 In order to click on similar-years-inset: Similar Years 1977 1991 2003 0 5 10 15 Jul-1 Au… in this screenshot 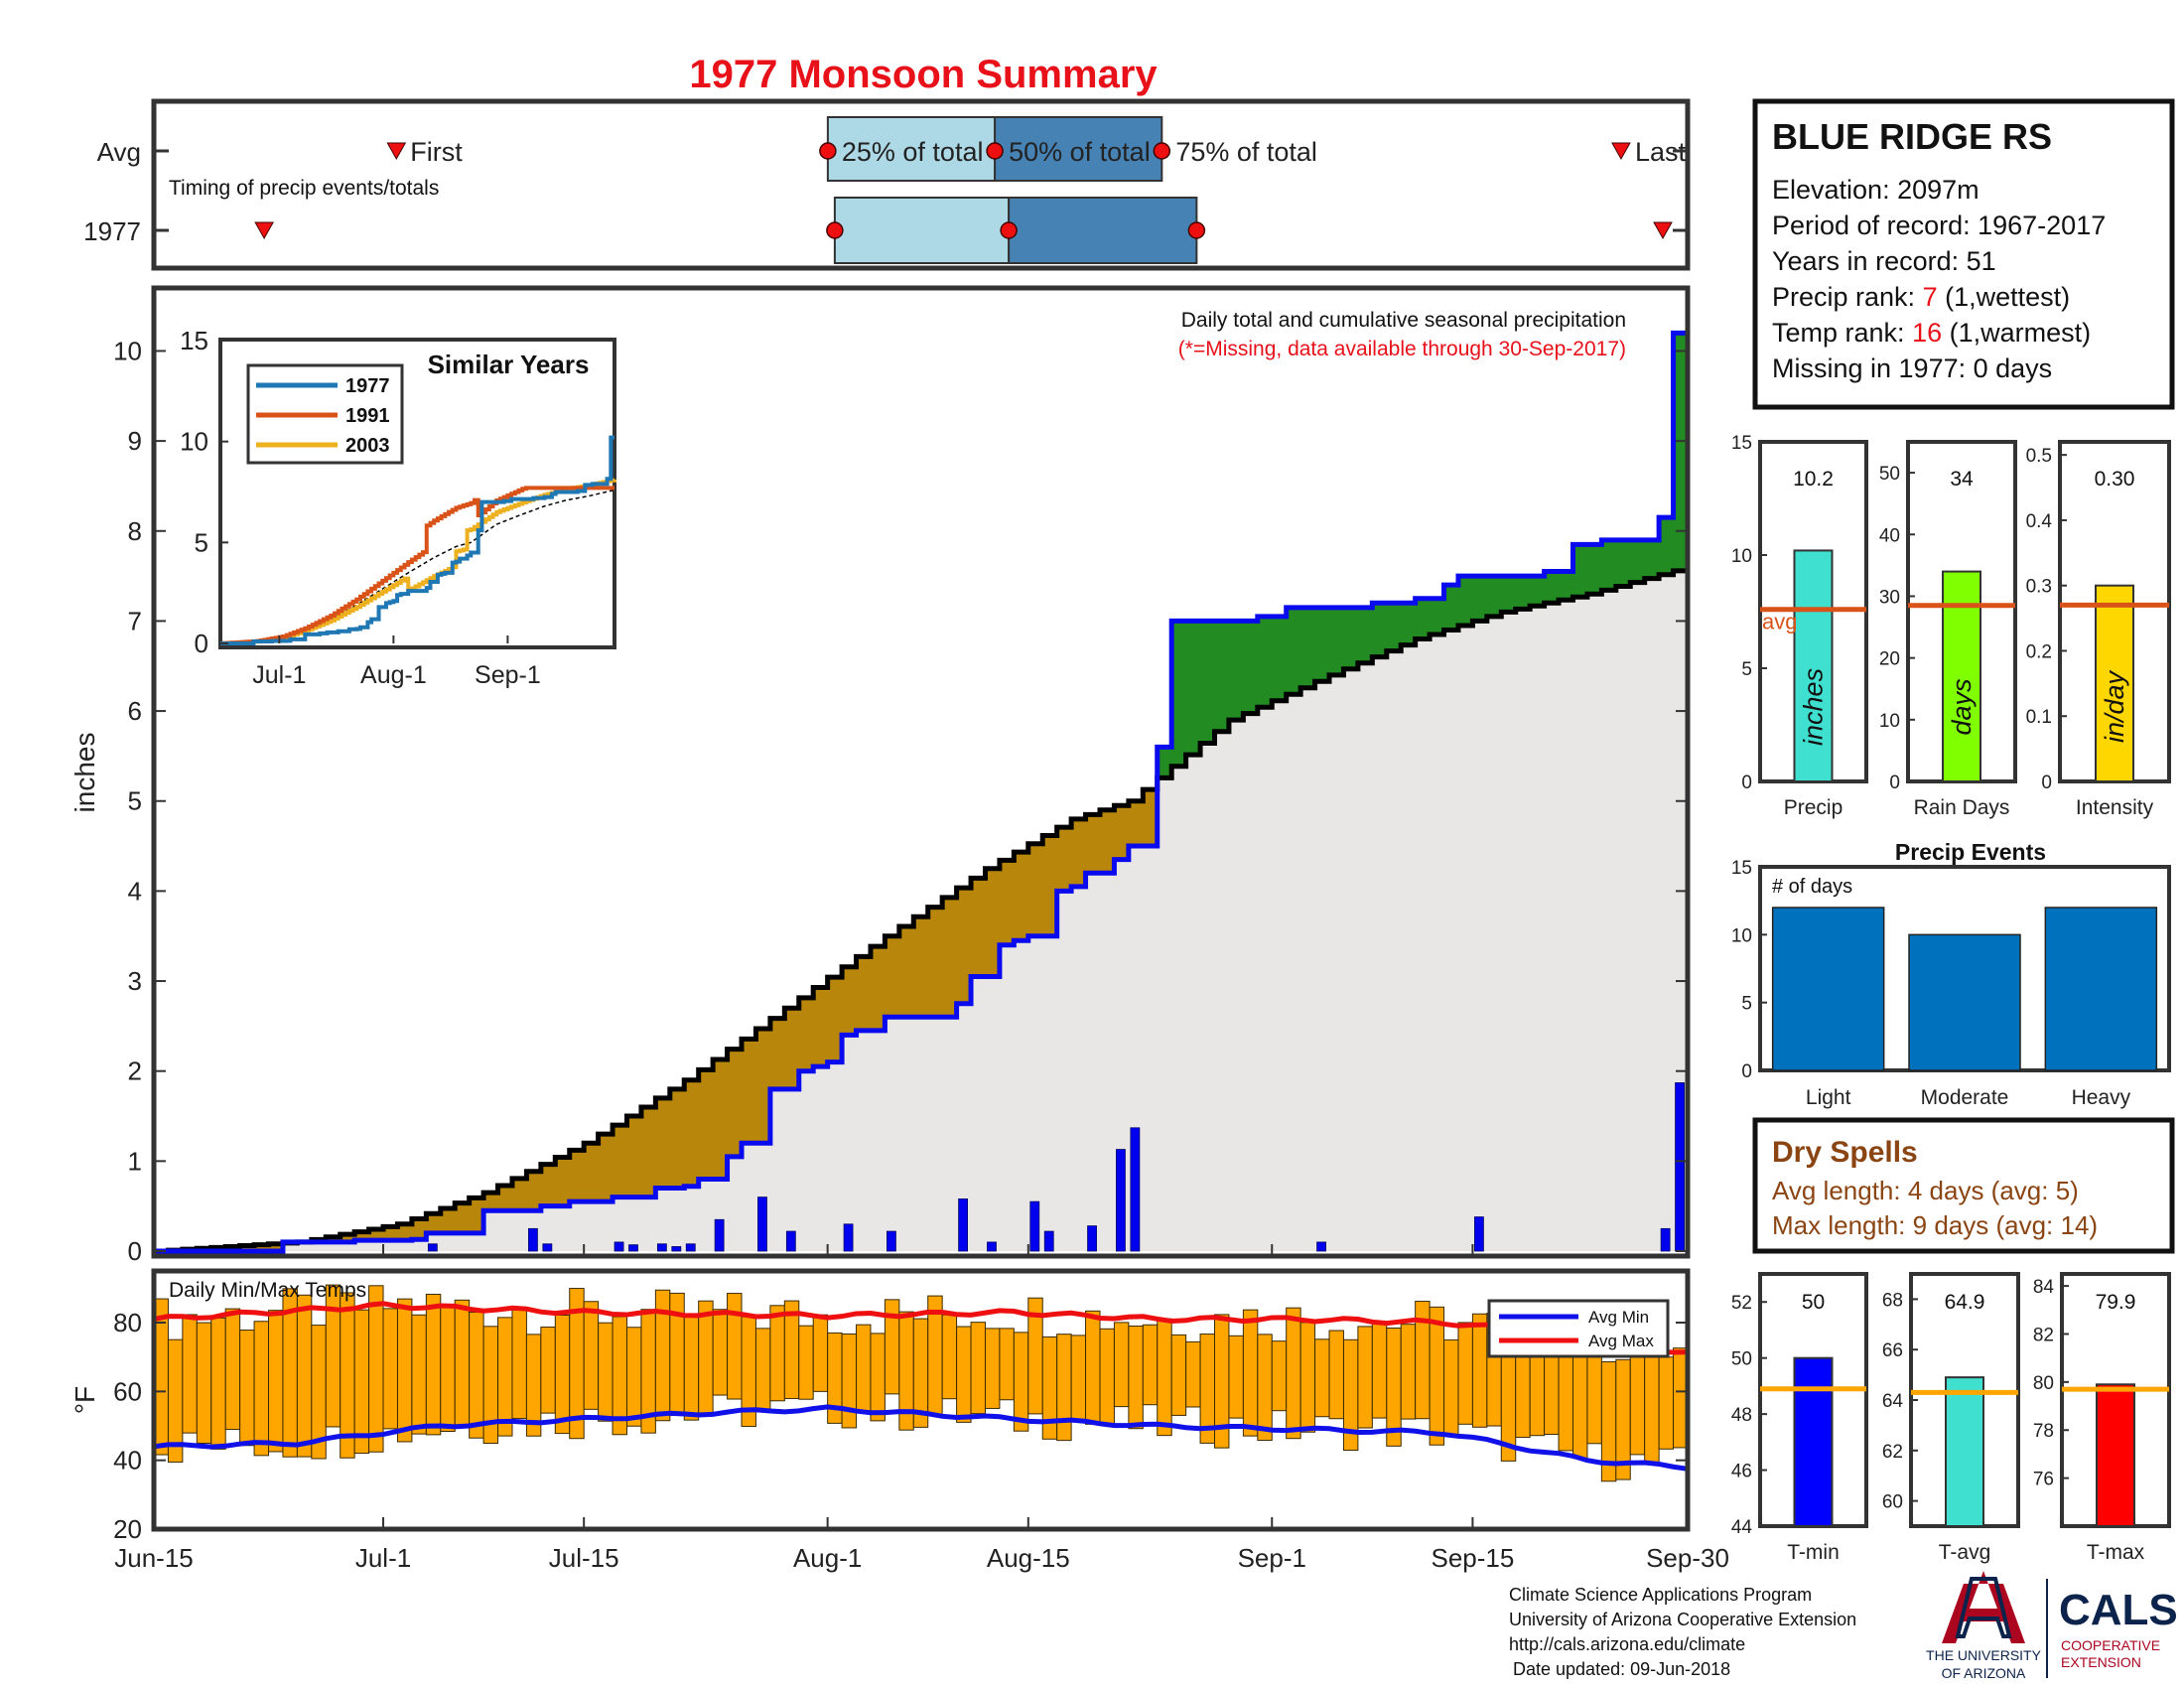, I will do `click(398, 507)`.